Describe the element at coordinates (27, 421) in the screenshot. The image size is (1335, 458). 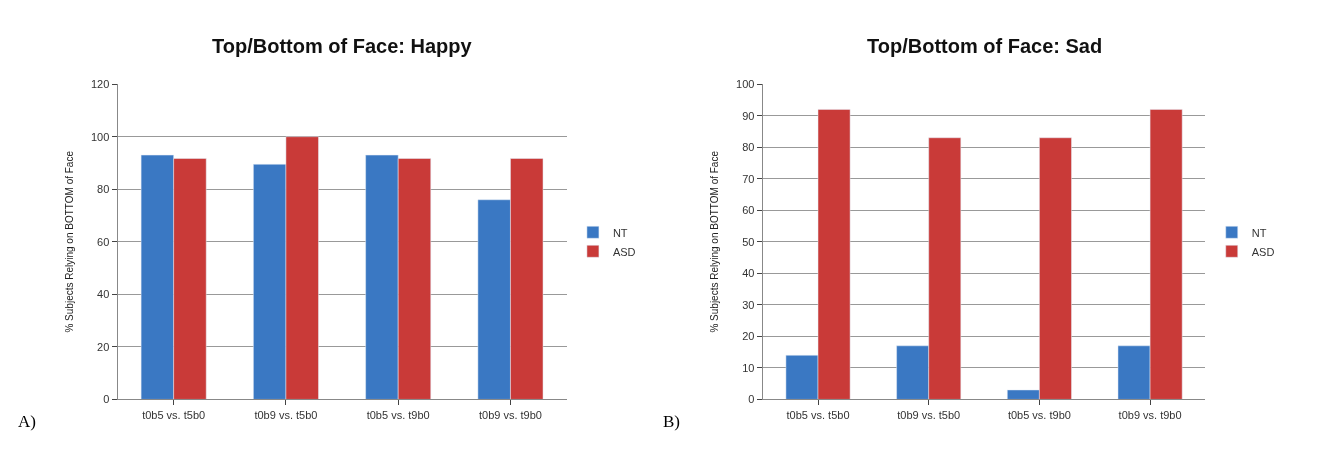
I see `text: A)` at that location.